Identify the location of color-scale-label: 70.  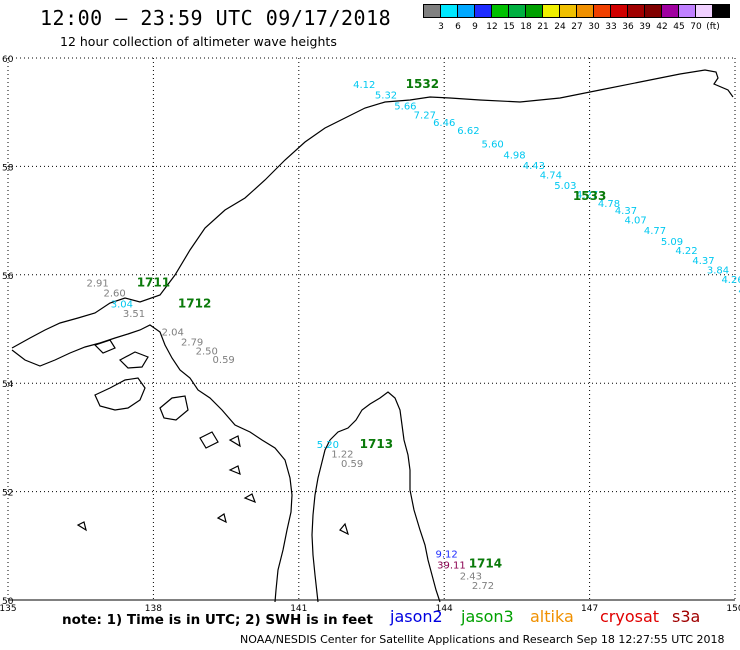
(696, 27).